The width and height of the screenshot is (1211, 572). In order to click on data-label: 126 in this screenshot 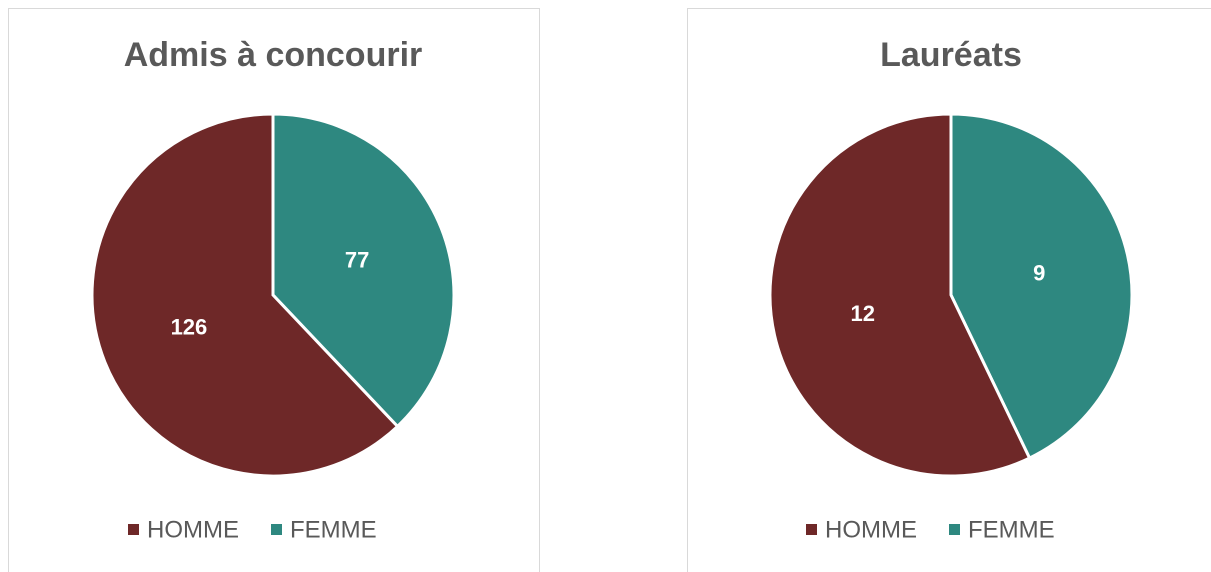, I will do `click(189, 326)`.